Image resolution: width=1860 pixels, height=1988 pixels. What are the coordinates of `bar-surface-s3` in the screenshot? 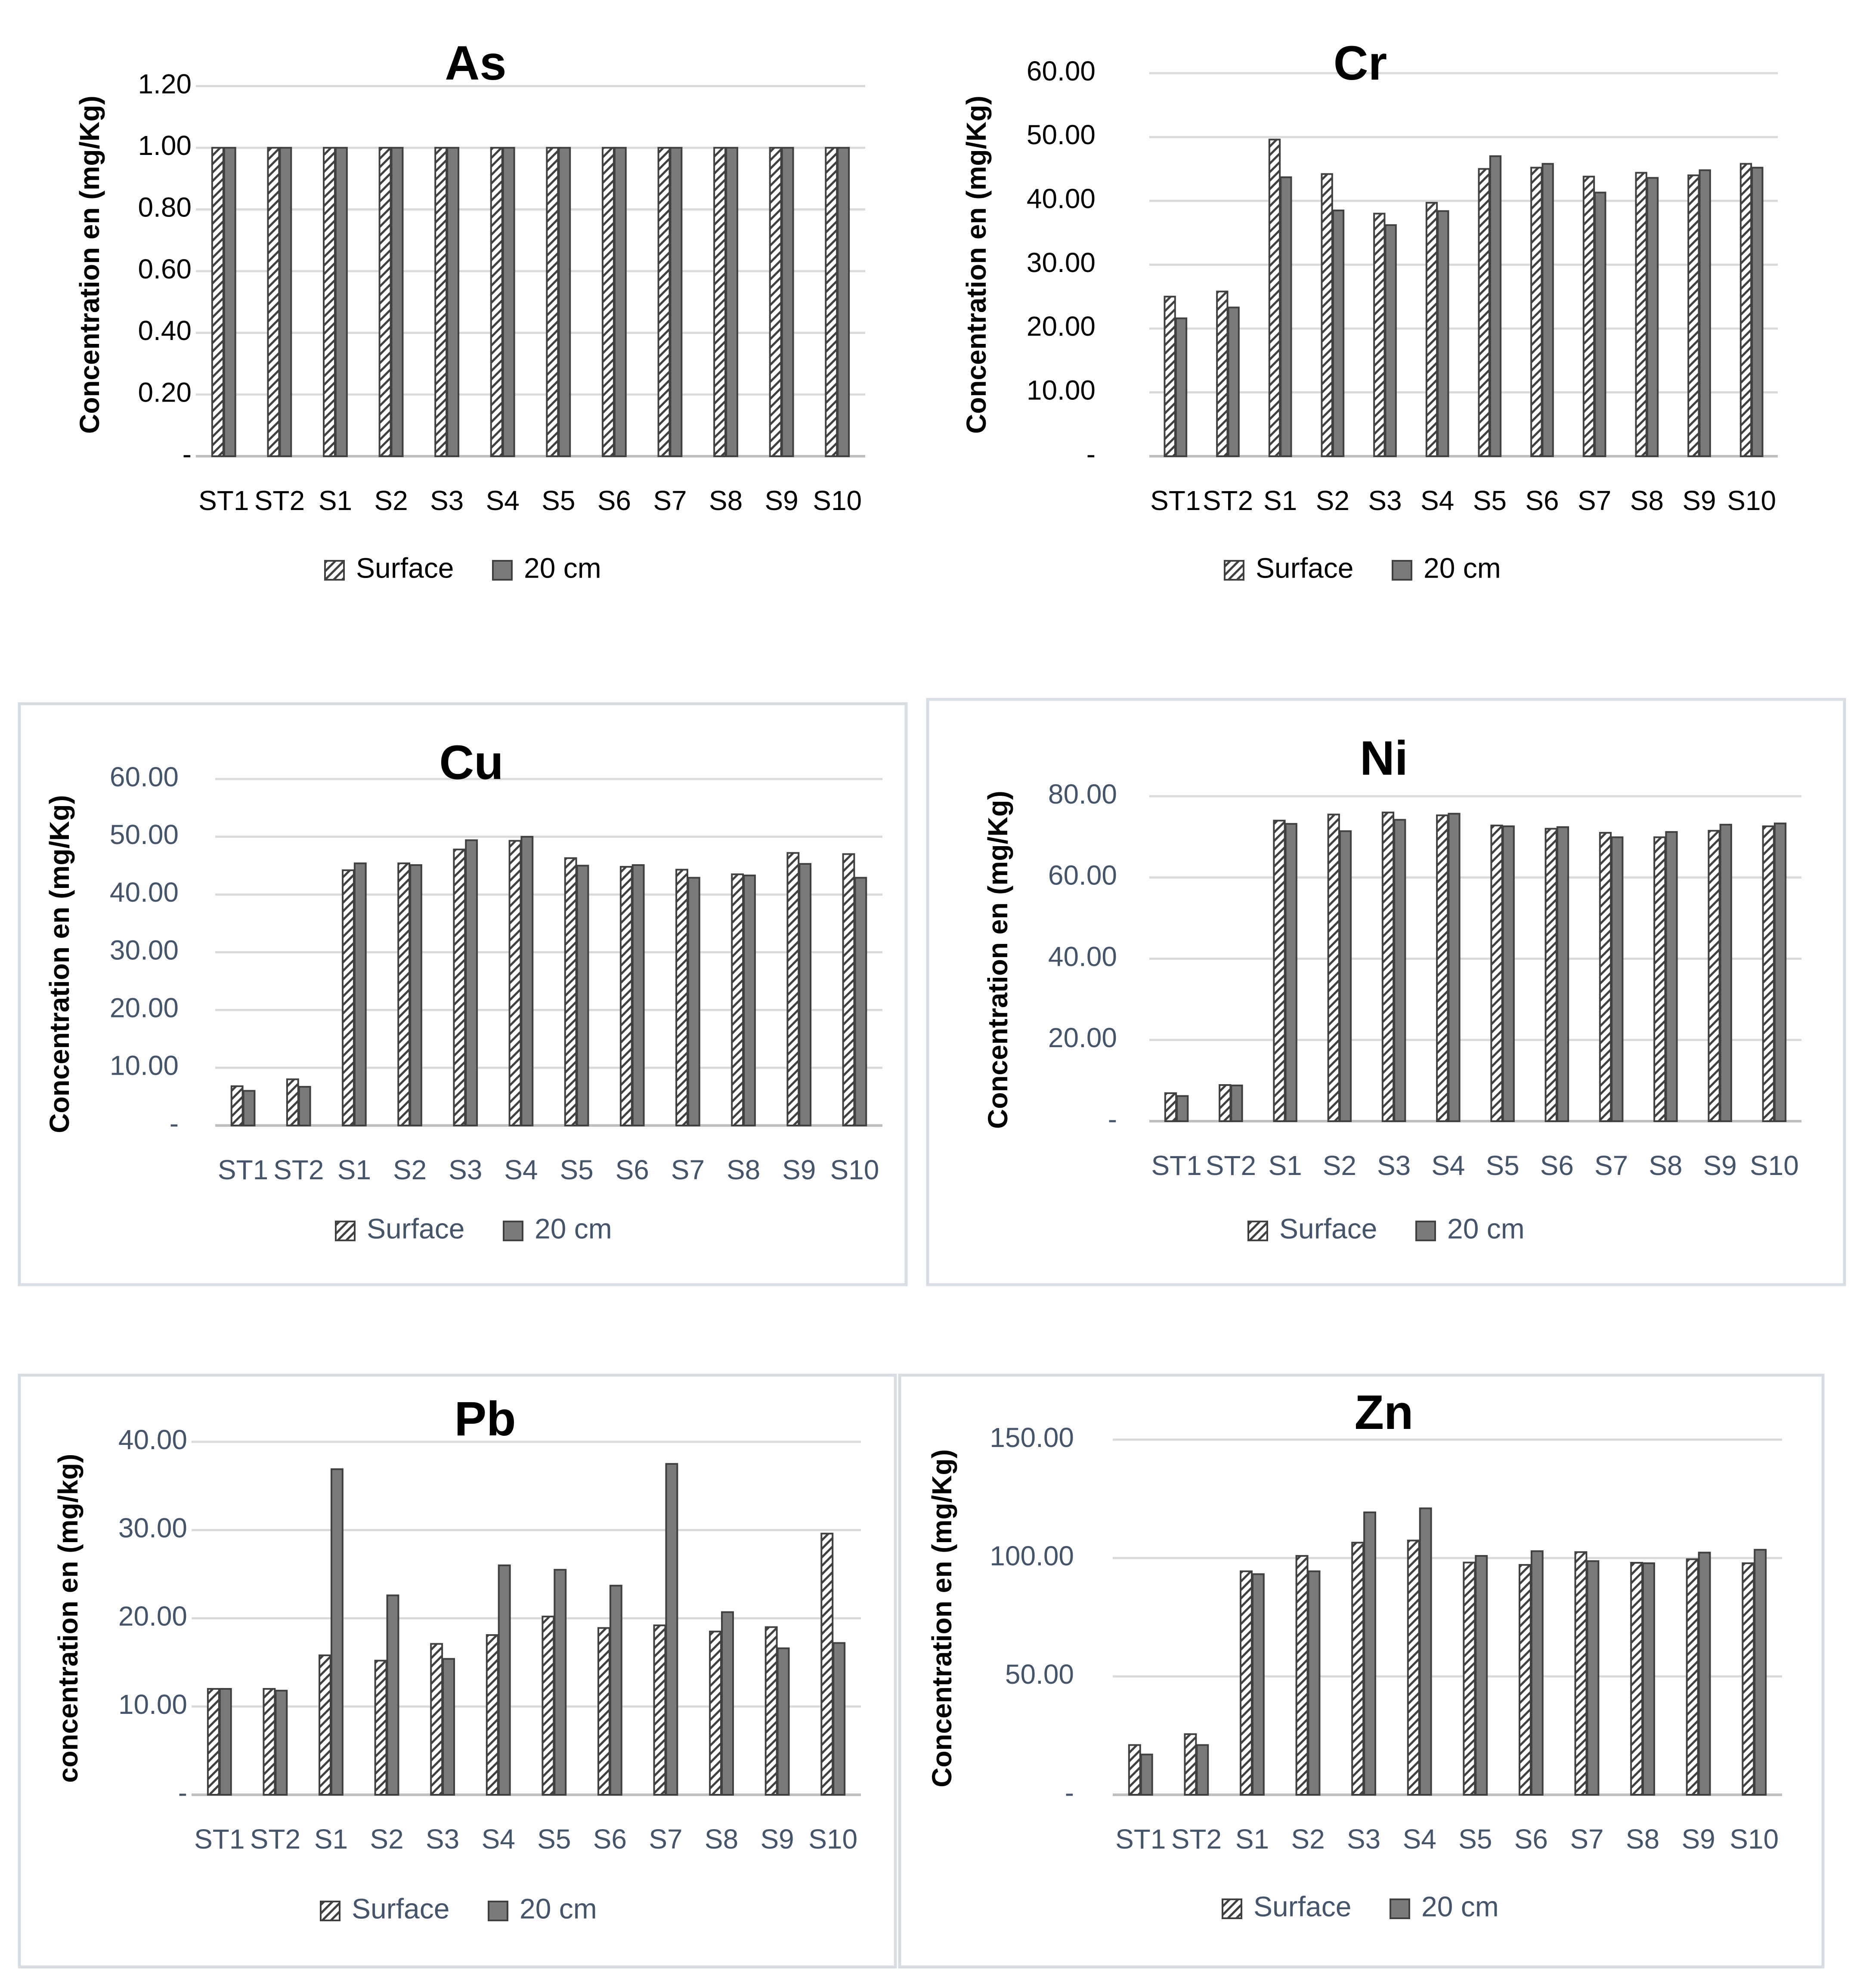 It's located at (1388, 966).